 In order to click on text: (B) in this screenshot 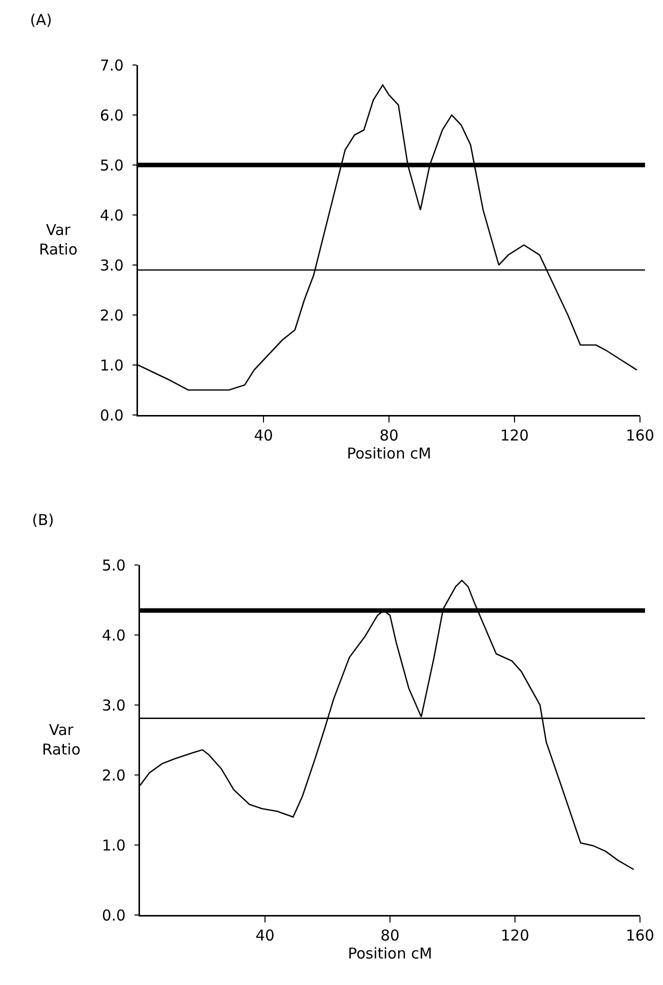, I will do `click(43, 520)`.